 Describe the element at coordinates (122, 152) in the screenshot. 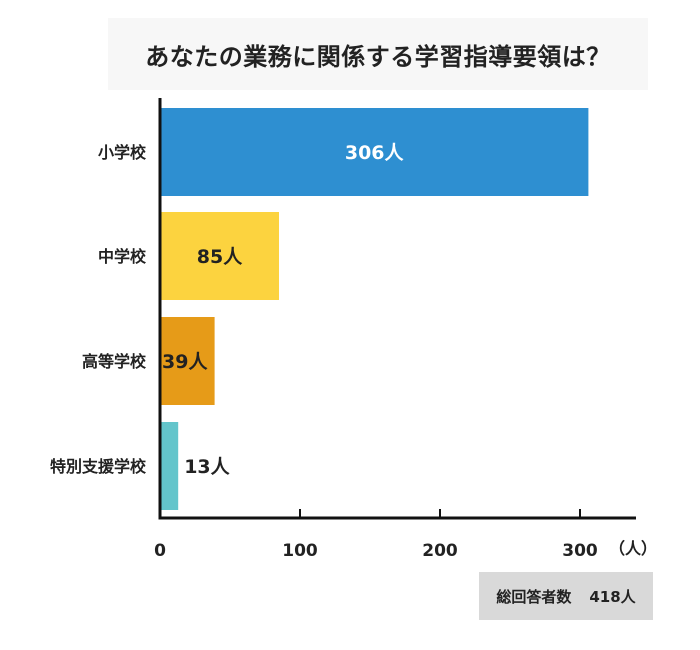

I see `category-label-elementary-school: 小学校` at that location.